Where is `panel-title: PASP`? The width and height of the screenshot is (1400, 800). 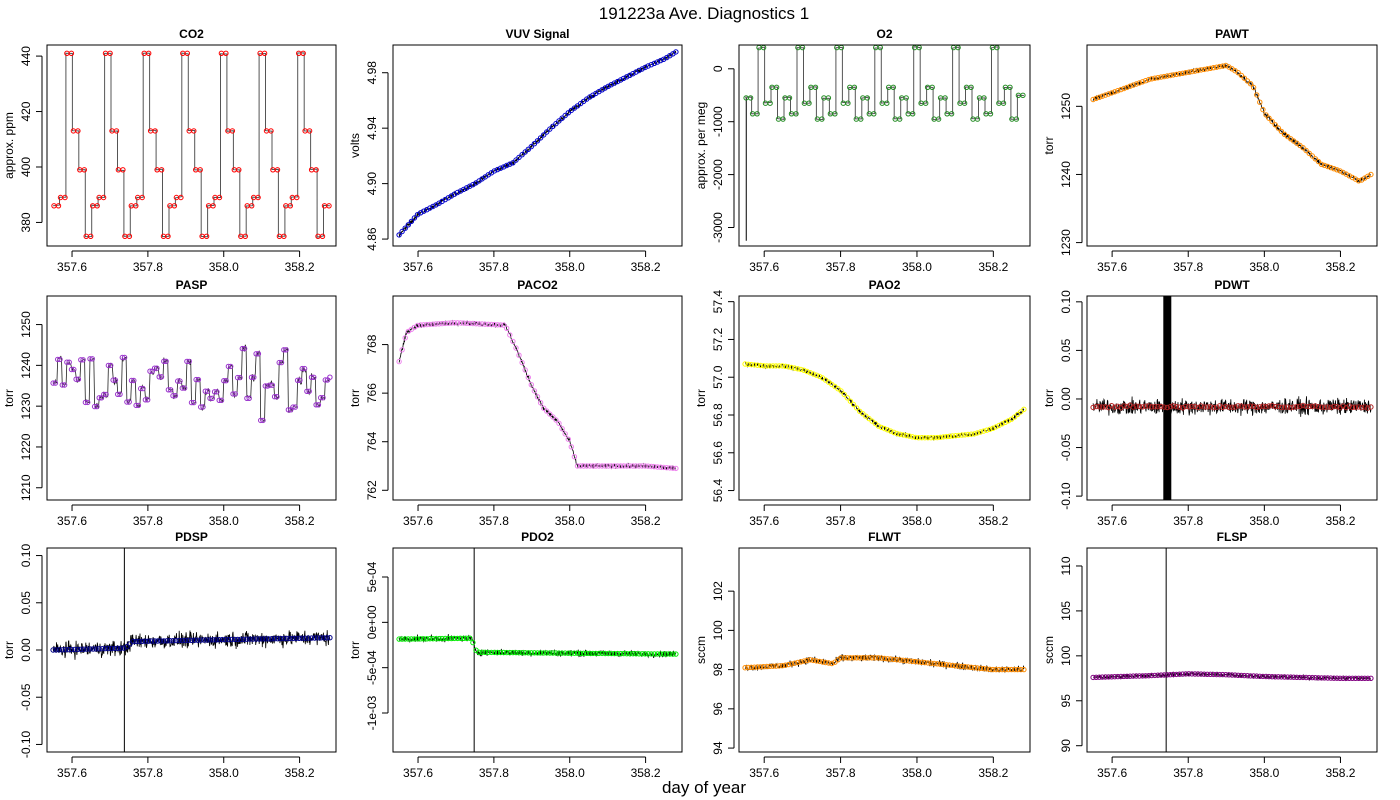 panel-title: PASP is located at coordinates (192, 285).